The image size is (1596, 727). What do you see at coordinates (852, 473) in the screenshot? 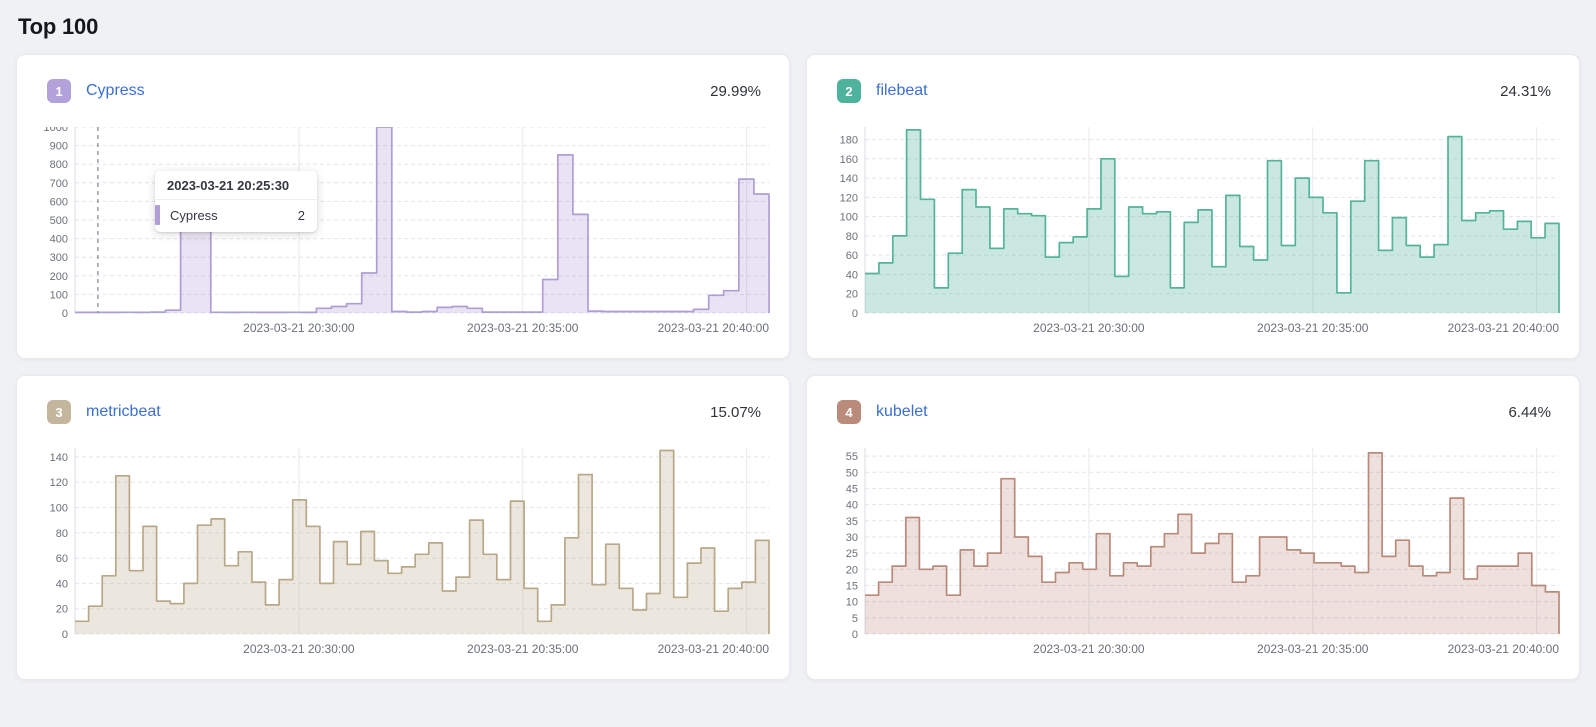
I see `y-axis-tick-label: 50` at bounding box center [852, 473].